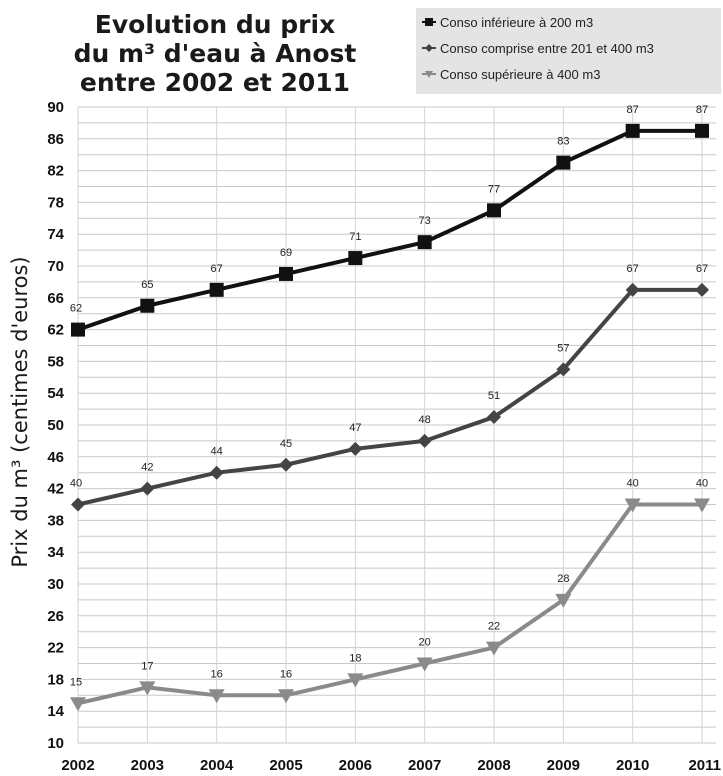 The image size is (723, 776). I want to click on y-tick-label: 66, so click(55, 298).